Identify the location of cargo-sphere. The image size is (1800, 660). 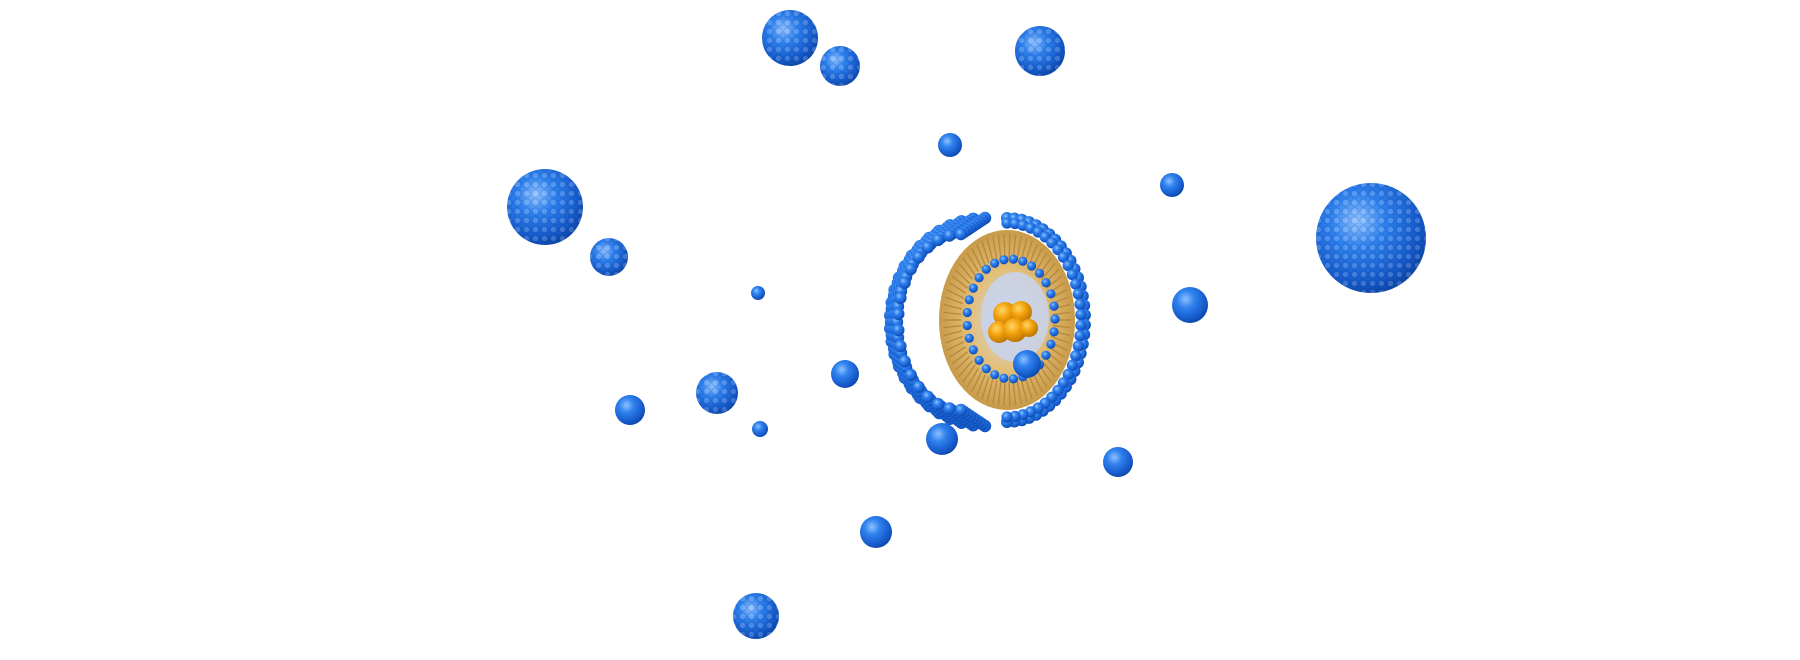
(1029, 328).